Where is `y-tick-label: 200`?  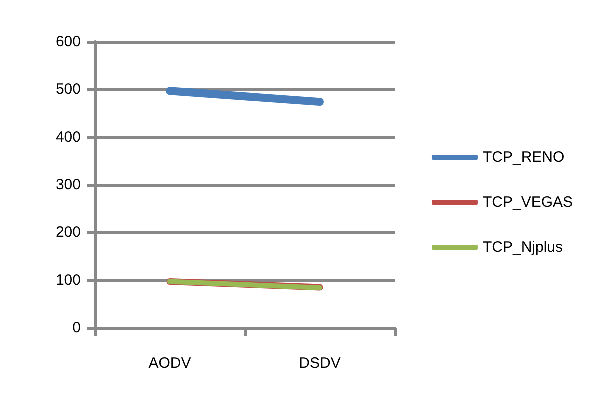 y-tick-label: 200 is located at coordinates (68, 233).